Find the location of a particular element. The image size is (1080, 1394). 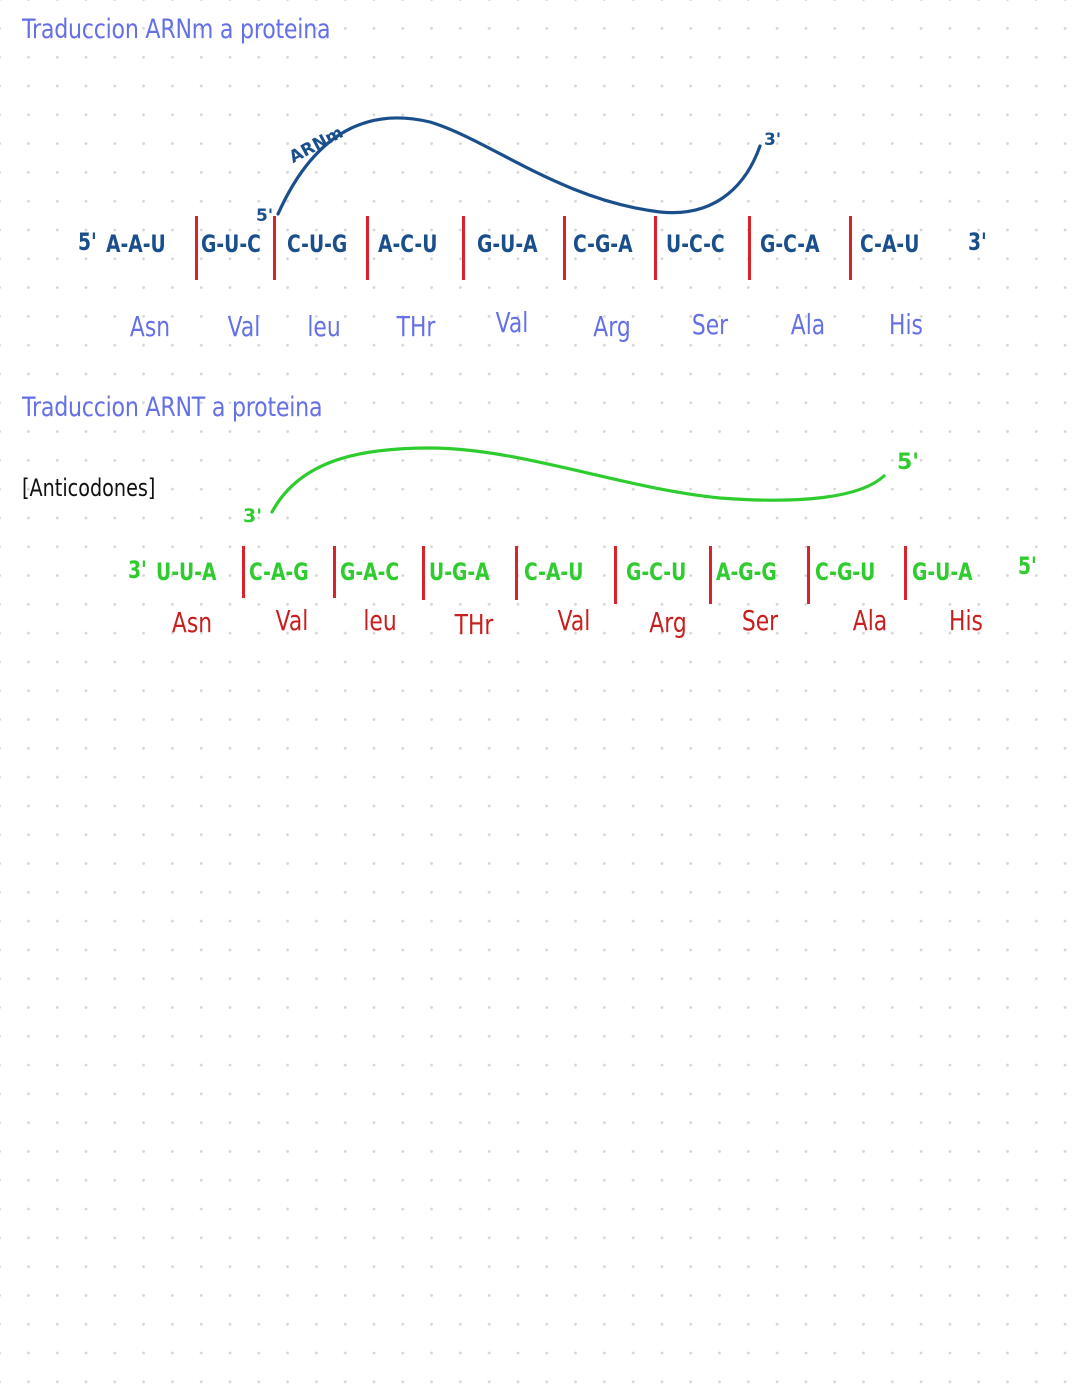

mrna-codon-3: C-U-G is located at coordinates (317, 244).